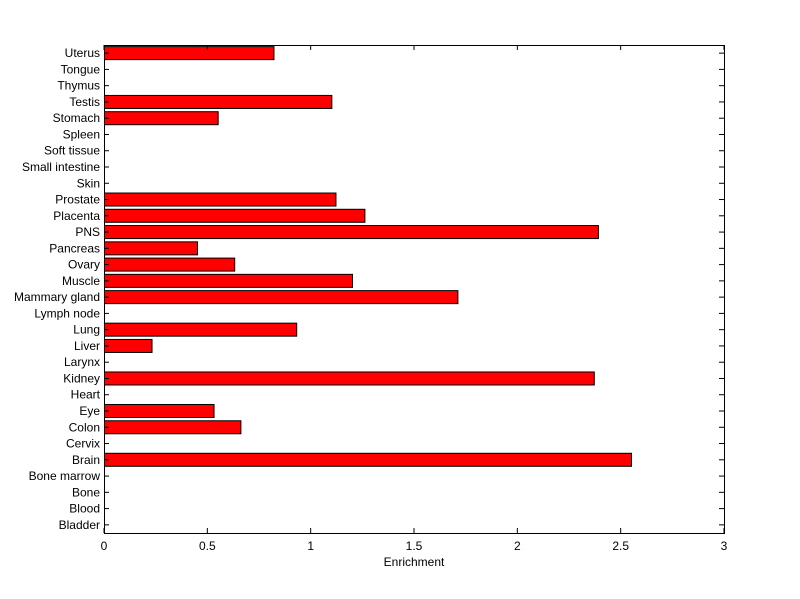 This screenshot has width=800, height=599. What do you see at coordinates (349, 378) in the screenshot?
I see `bar-kidney` at bounding box center [349, 378].